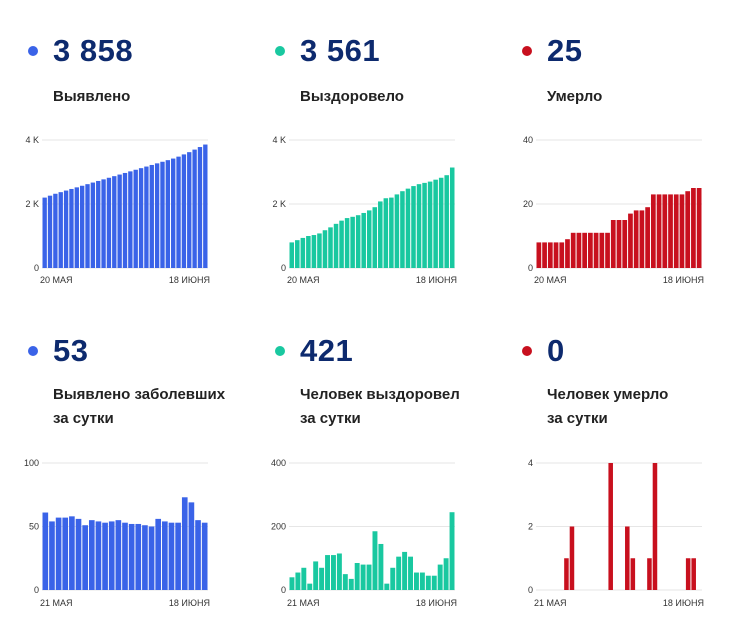 The image size is (751, 627). What do you see at coordinates (380, 394) in the screenshot?
I see `metric-label-line: Человек выздоровел` at bounding box center [380, 394].